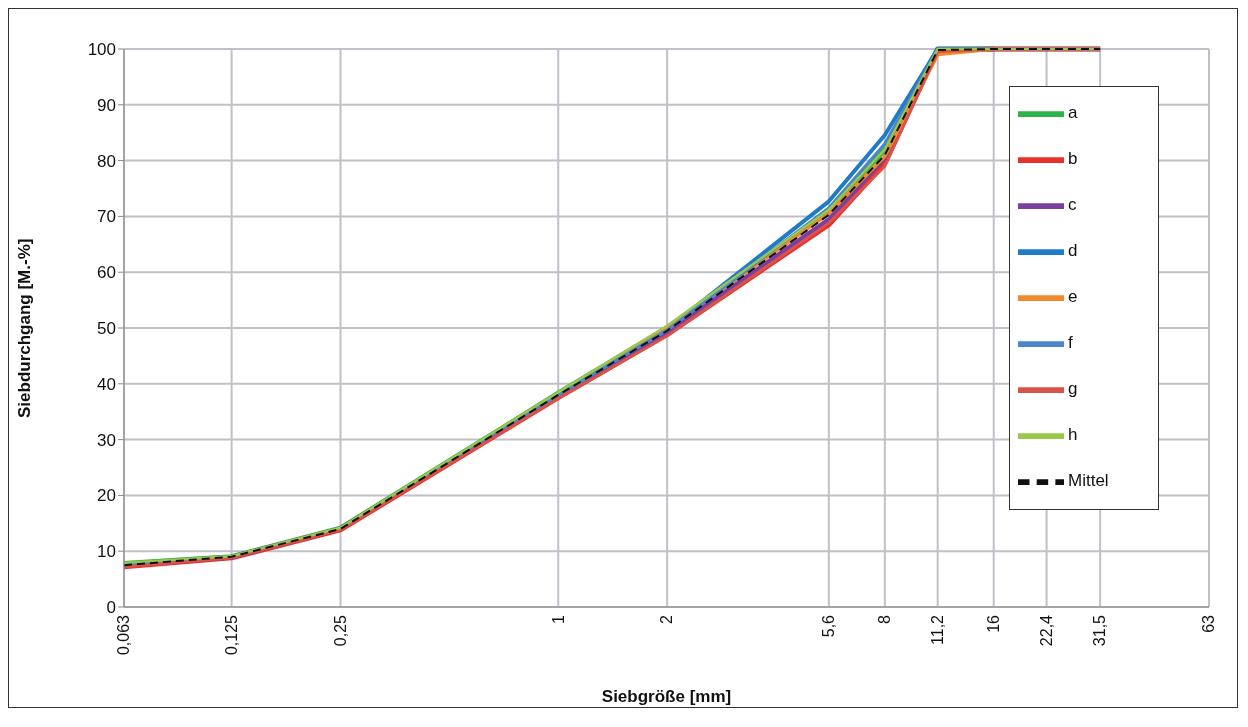  I want to click on x-tick-label: 0,063, so click(124, 635).